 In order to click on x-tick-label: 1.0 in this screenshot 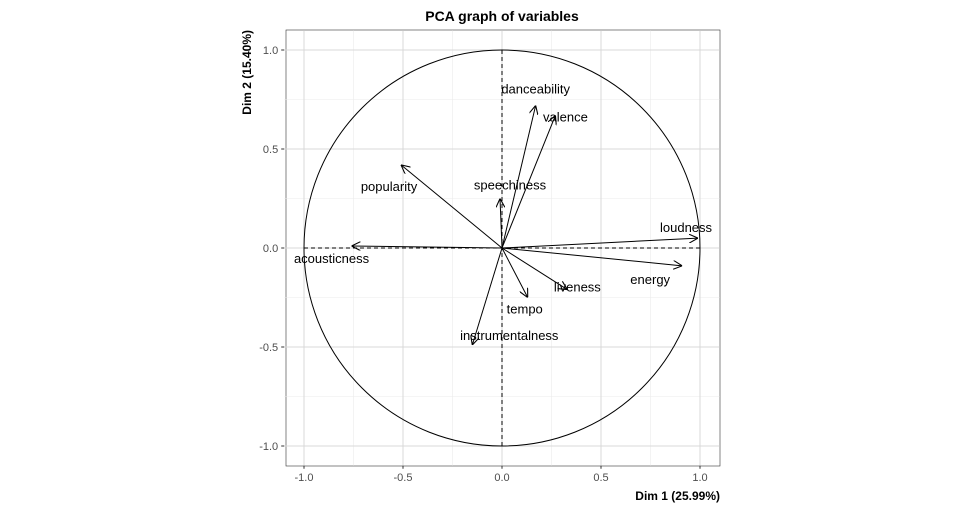, I will do `click(699, 478)`.